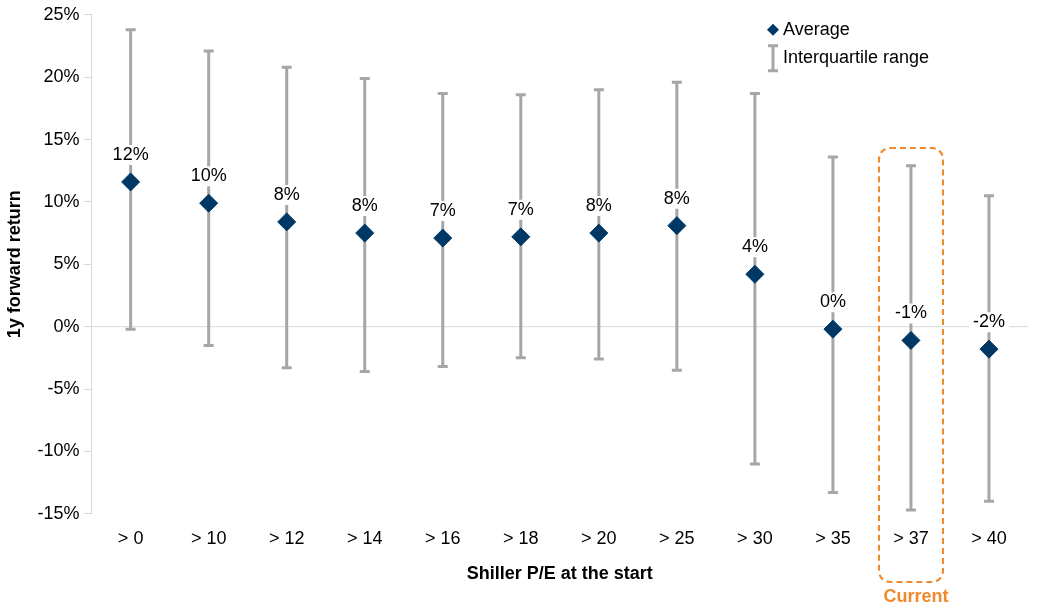 The height and width of the screenshot is (607, 1038). Describe the element at coordinates (130, 153) in the screenshot. I see `data-label: 12%` at that location.